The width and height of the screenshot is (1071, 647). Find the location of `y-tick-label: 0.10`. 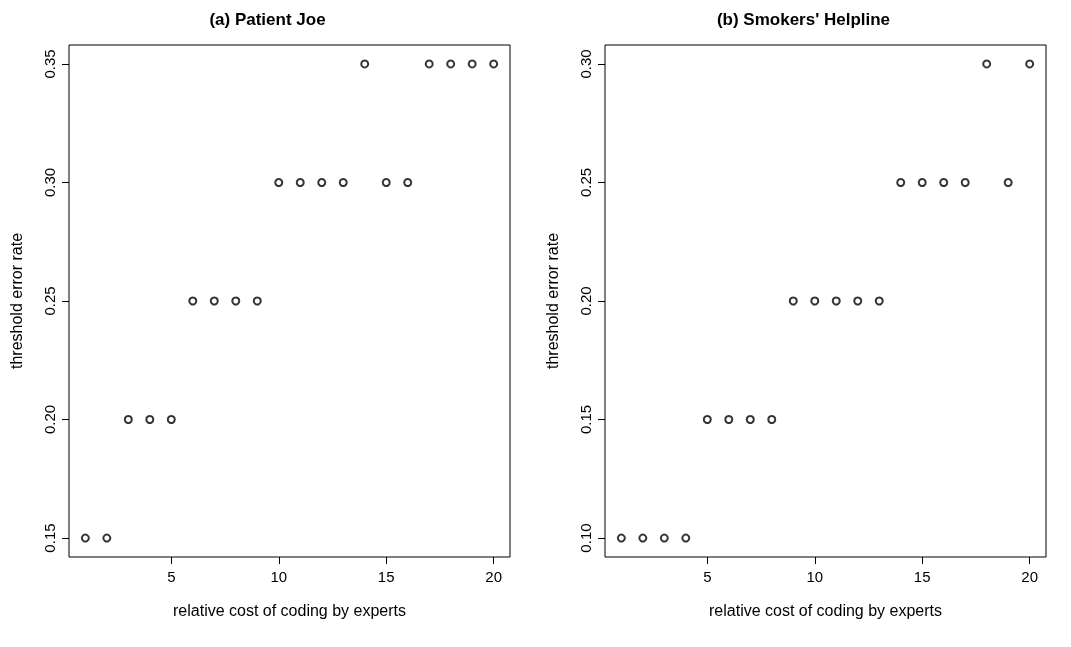

y-tick-label: 0.10 is located at coordinates (585, 538).